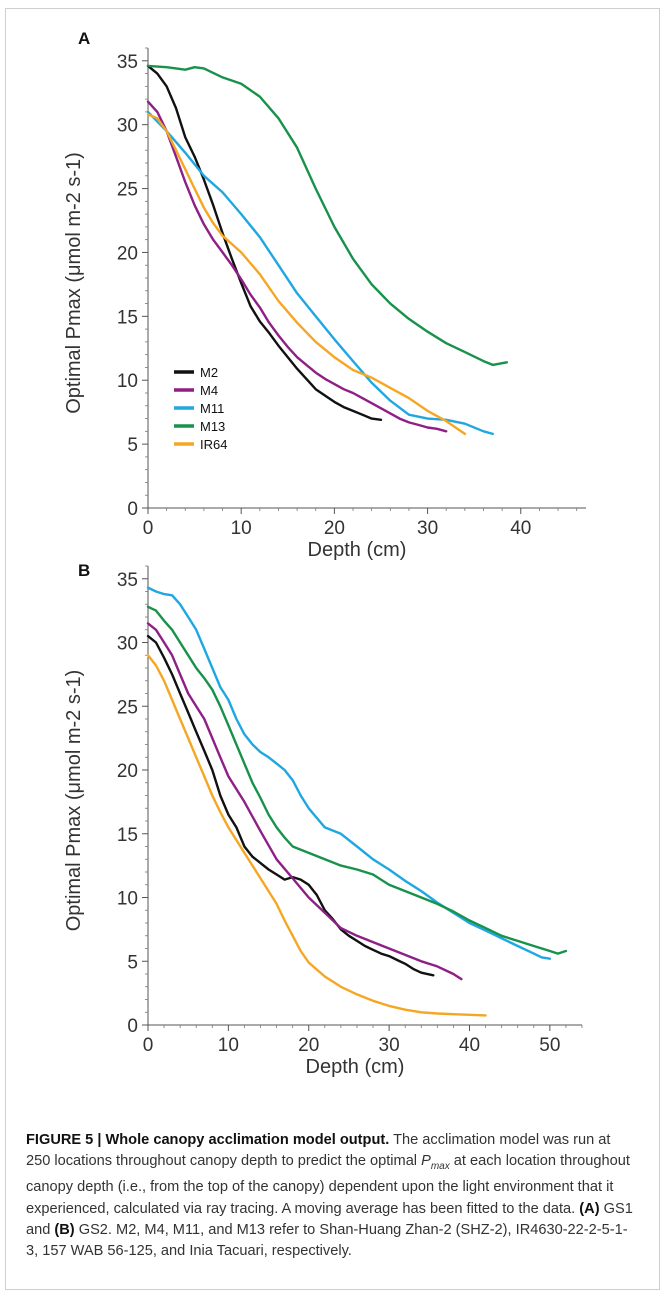 Image resolution: width=667 pixels, height=1296 pixels. I want to click on caption-pmax: Pmax, so click(435, 1163).